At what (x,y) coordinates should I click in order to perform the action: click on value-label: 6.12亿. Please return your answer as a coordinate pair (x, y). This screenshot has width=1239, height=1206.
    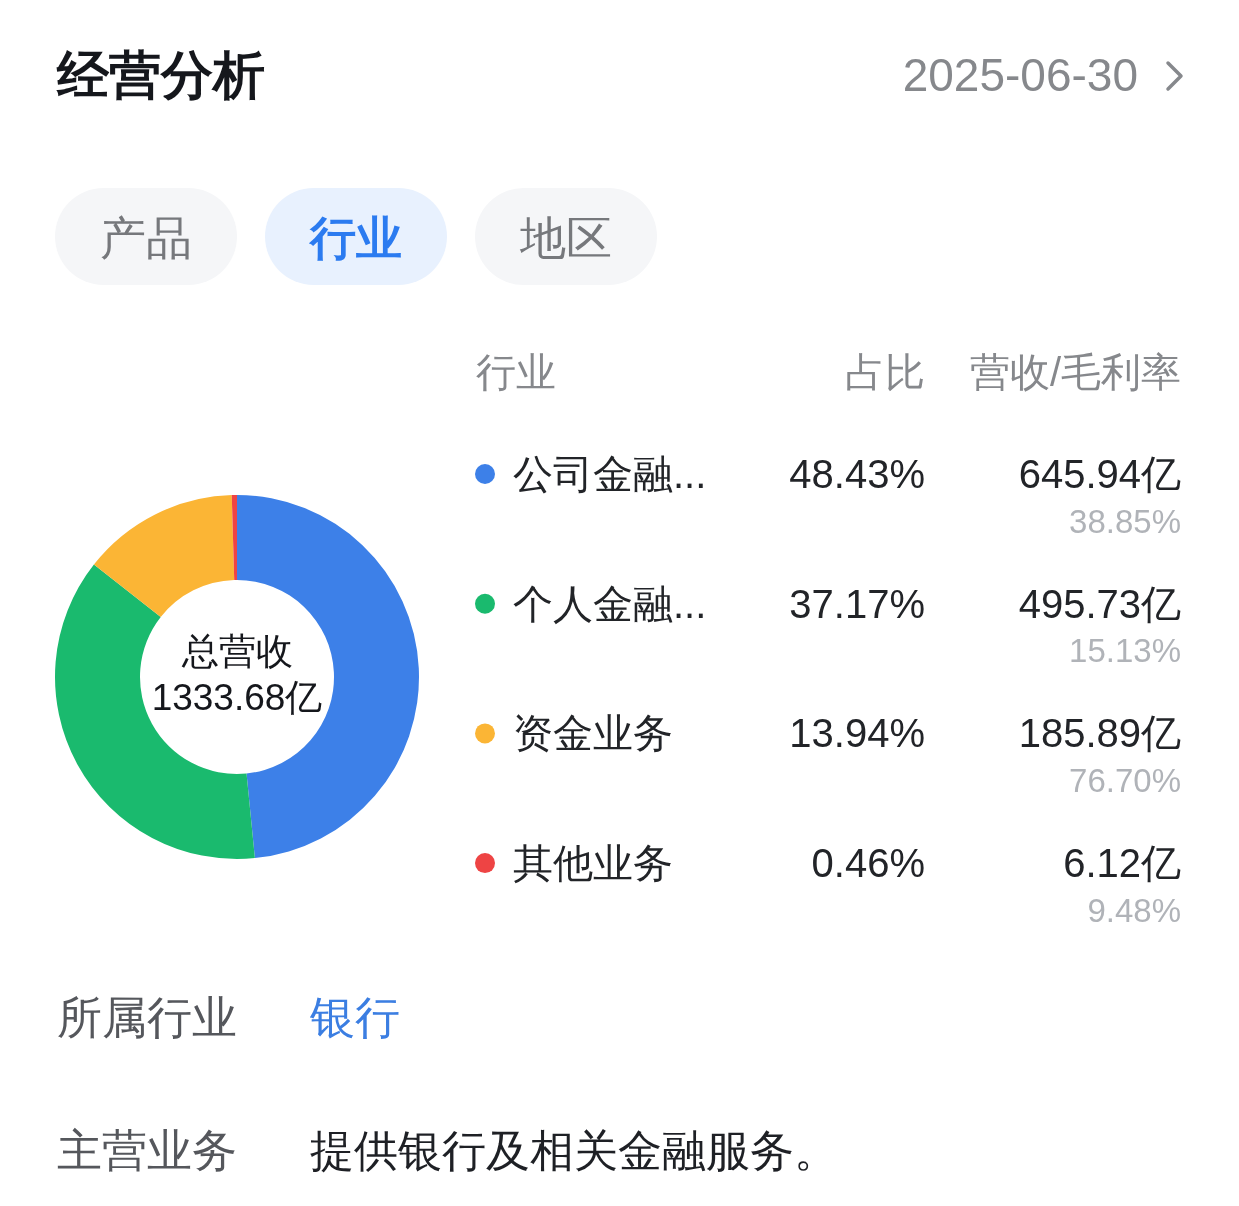
    Looking at the image, I should click on (1122, 863).